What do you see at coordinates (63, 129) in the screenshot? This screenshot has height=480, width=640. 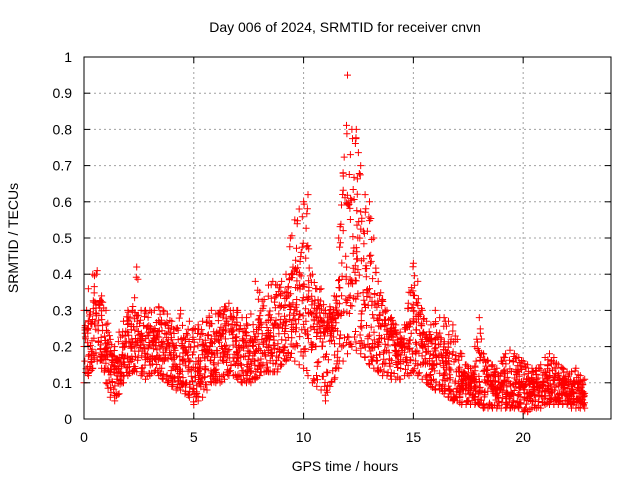 I see `y-tick-label: 0.8` at bounding box center [63, 129].